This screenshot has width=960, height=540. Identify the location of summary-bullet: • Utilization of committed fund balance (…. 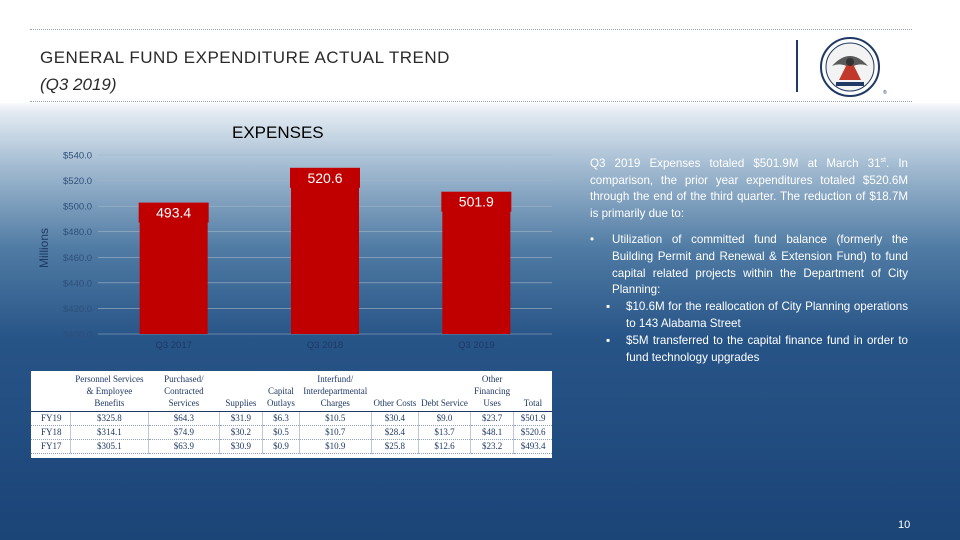
(749, 265).